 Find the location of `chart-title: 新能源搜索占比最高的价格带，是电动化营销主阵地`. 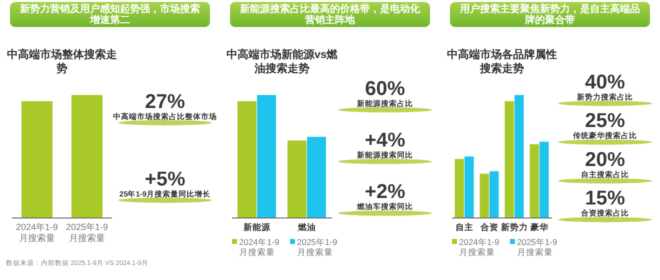

chart-title: 新能源搜索占比最高的价格带，是电动化营销主阵地 is located at coordinates (330, 14).